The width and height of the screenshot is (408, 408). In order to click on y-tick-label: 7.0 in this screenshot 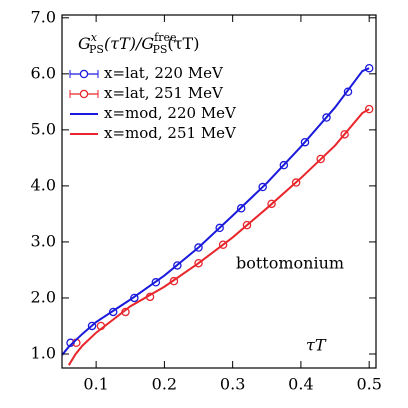, I will do `click(43, 16)`.